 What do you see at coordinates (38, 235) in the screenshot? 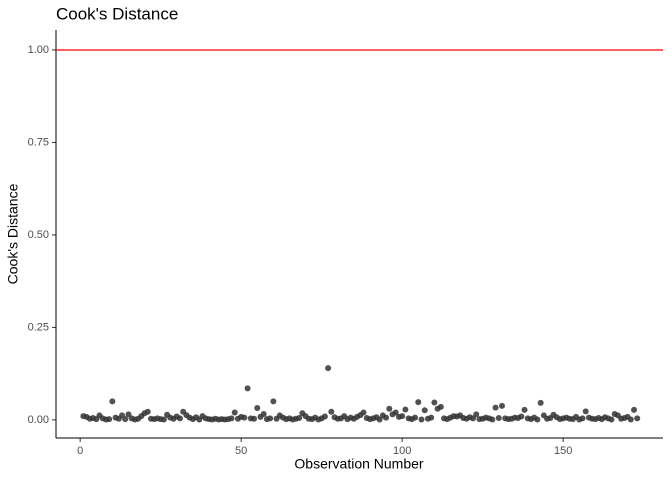
I see `y-tick-label: 0.50` at bounding box center [38, 235].